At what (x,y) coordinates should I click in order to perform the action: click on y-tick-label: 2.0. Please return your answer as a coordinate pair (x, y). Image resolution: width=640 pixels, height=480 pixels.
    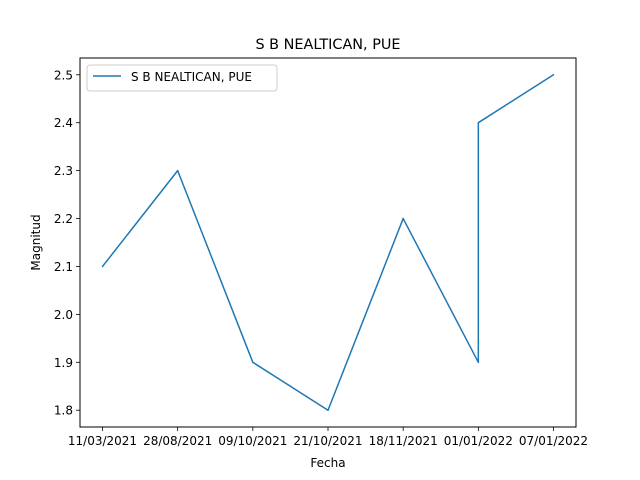
    Looking at the image, I should click on (63, 315).